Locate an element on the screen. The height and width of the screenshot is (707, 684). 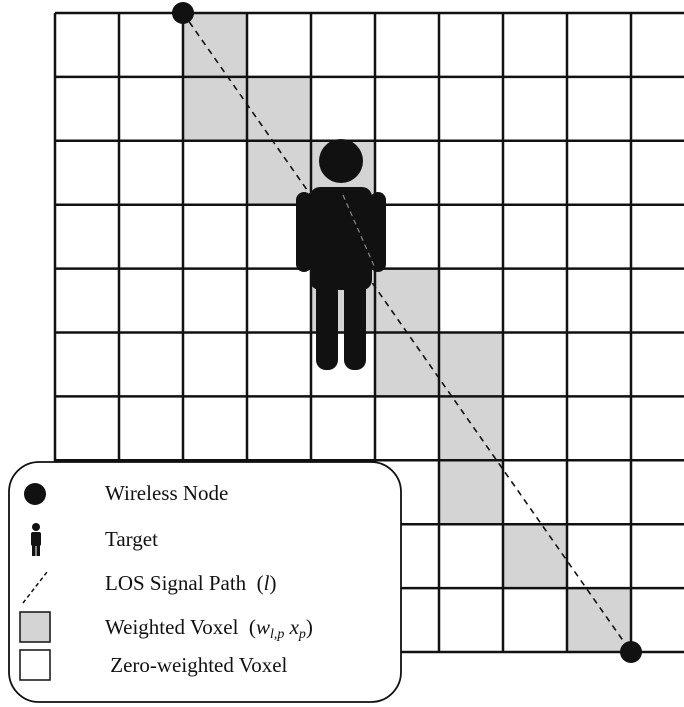
legend-target-icon is located at coordinates (36, 539).